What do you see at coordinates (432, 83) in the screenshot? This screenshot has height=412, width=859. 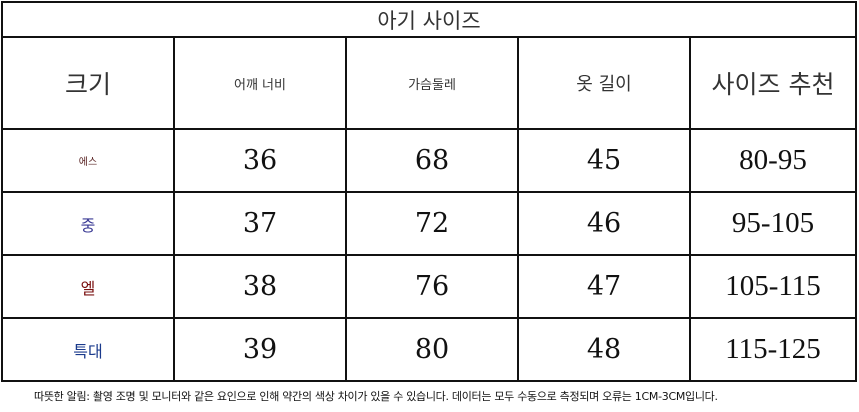 I see `header-chest: 가슴둘레` at bounding box center [432, 83].